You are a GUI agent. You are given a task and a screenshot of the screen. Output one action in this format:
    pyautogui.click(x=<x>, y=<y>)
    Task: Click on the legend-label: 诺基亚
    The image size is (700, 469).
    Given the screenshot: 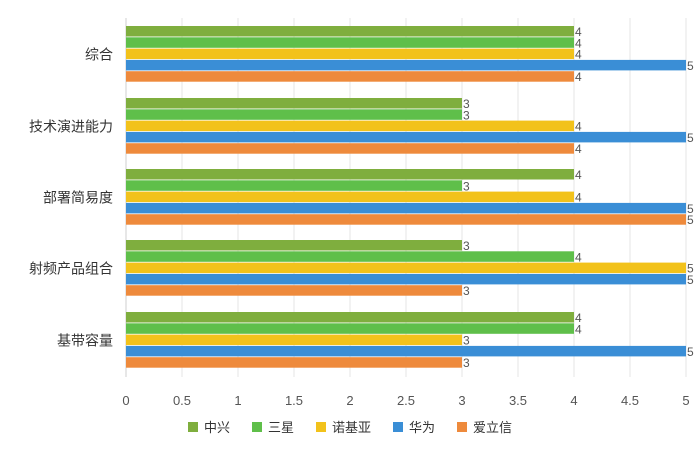 What is the action you would take?
    pyautogui.click(x=351, y=428)
    